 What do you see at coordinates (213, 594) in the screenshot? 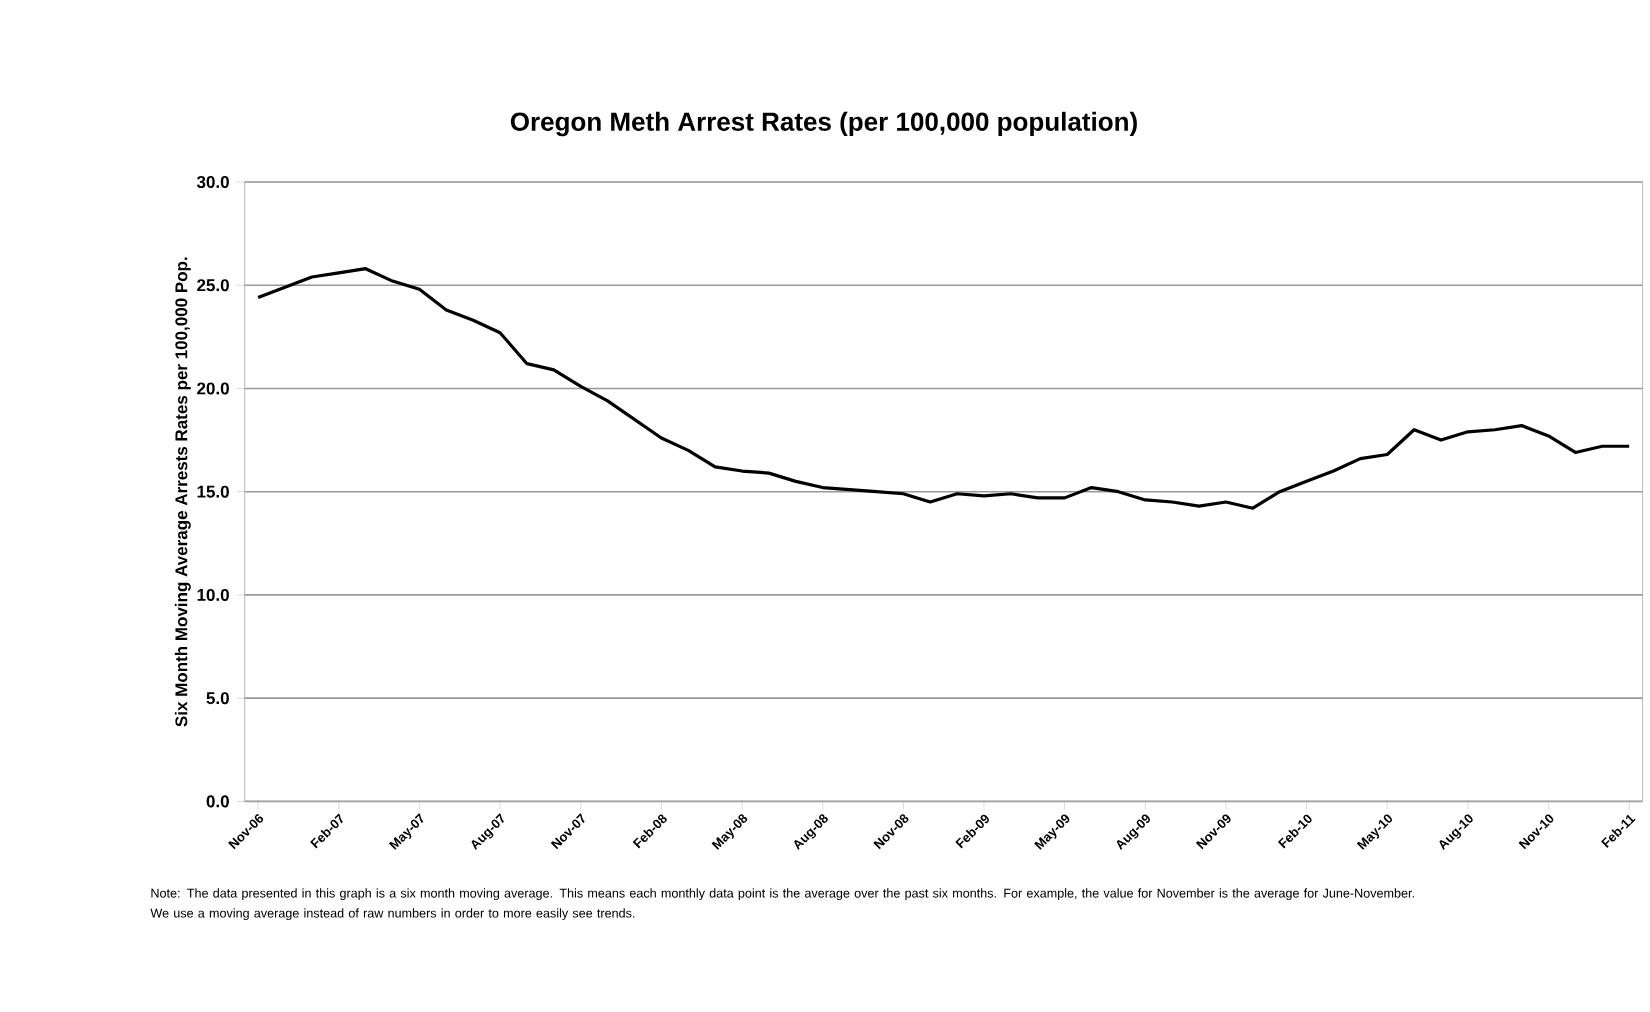
I see `y-tick-label: 10.0` at bounding box center [213, 594].